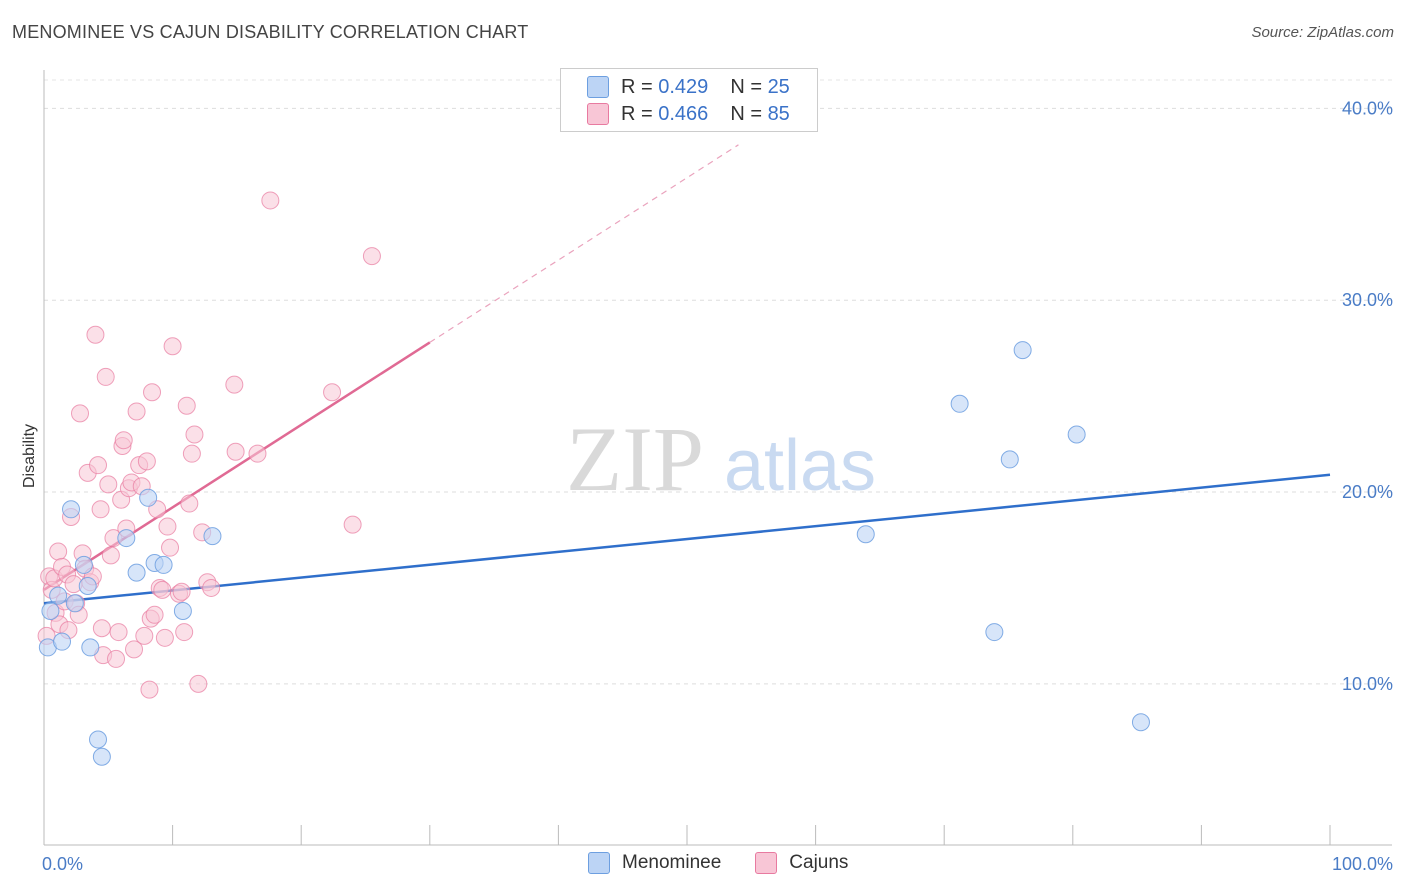 The width and height of the screenshot is (1406, 892). What do you see at coordinates (1362, 864) in the screenshot?
I see `x-tick-label: 100.0%` at bounding box center [1362, 864].